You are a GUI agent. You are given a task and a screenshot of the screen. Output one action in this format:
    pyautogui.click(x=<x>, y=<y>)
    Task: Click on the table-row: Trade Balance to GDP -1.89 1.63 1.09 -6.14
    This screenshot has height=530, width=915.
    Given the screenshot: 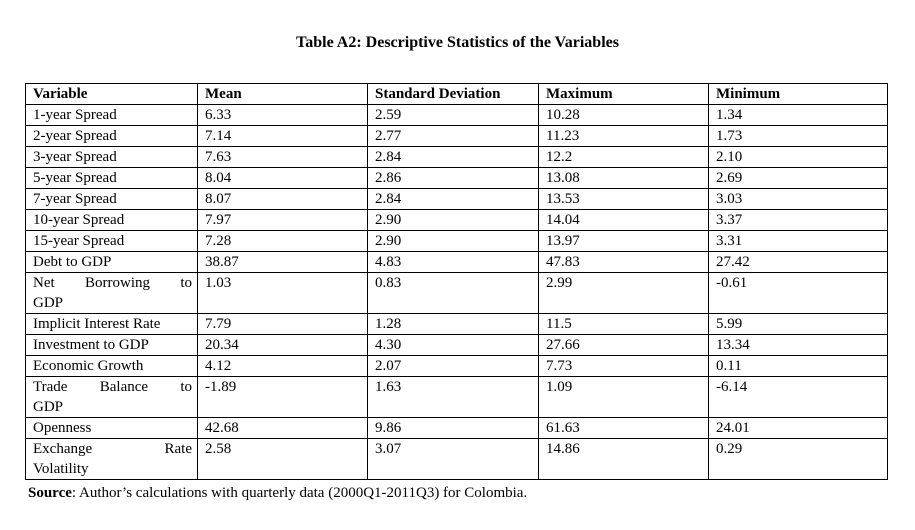 What is the action you would take?
    pyautogui.click(x=456, y=397)
    